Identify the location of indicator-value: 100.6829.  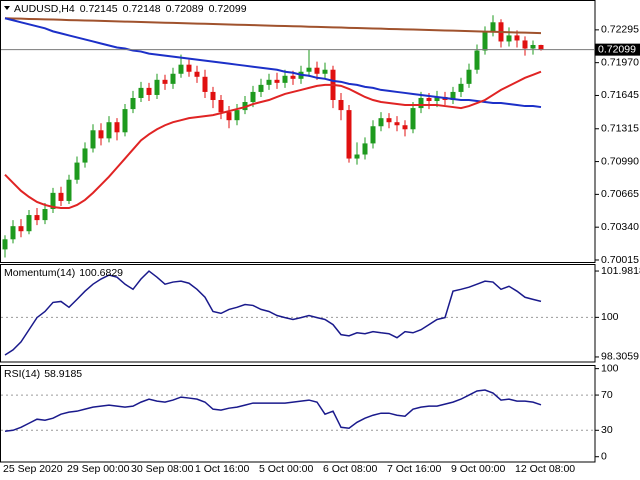
(101, 273).